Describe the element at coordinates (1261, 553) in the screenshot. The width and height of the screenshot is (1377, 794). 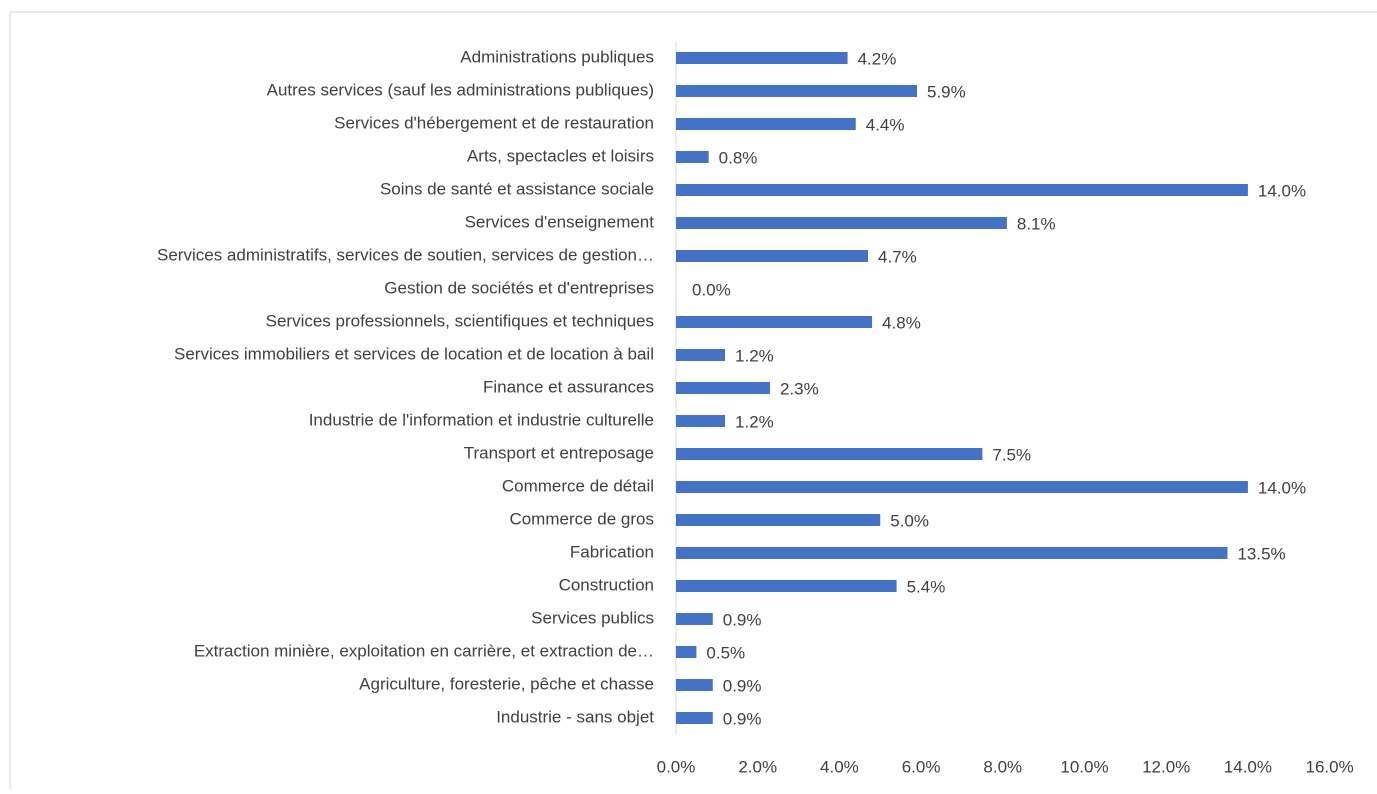
I see `value-label: 13.5%` at that location.